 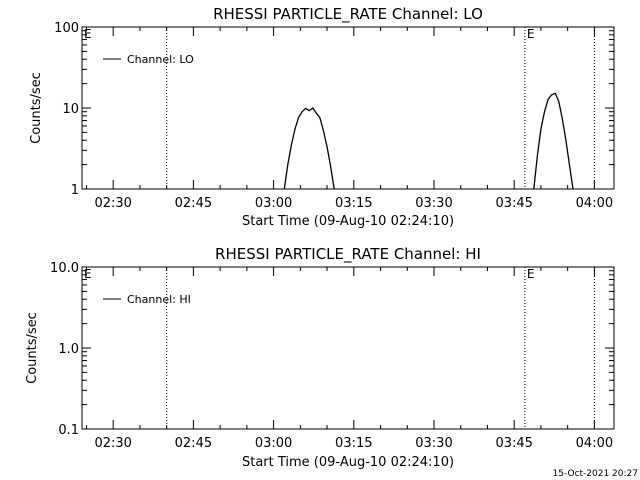 What do you see at coordinates (428, 141) in the screenshot?
I see `series` at bounding box center [428, 141].